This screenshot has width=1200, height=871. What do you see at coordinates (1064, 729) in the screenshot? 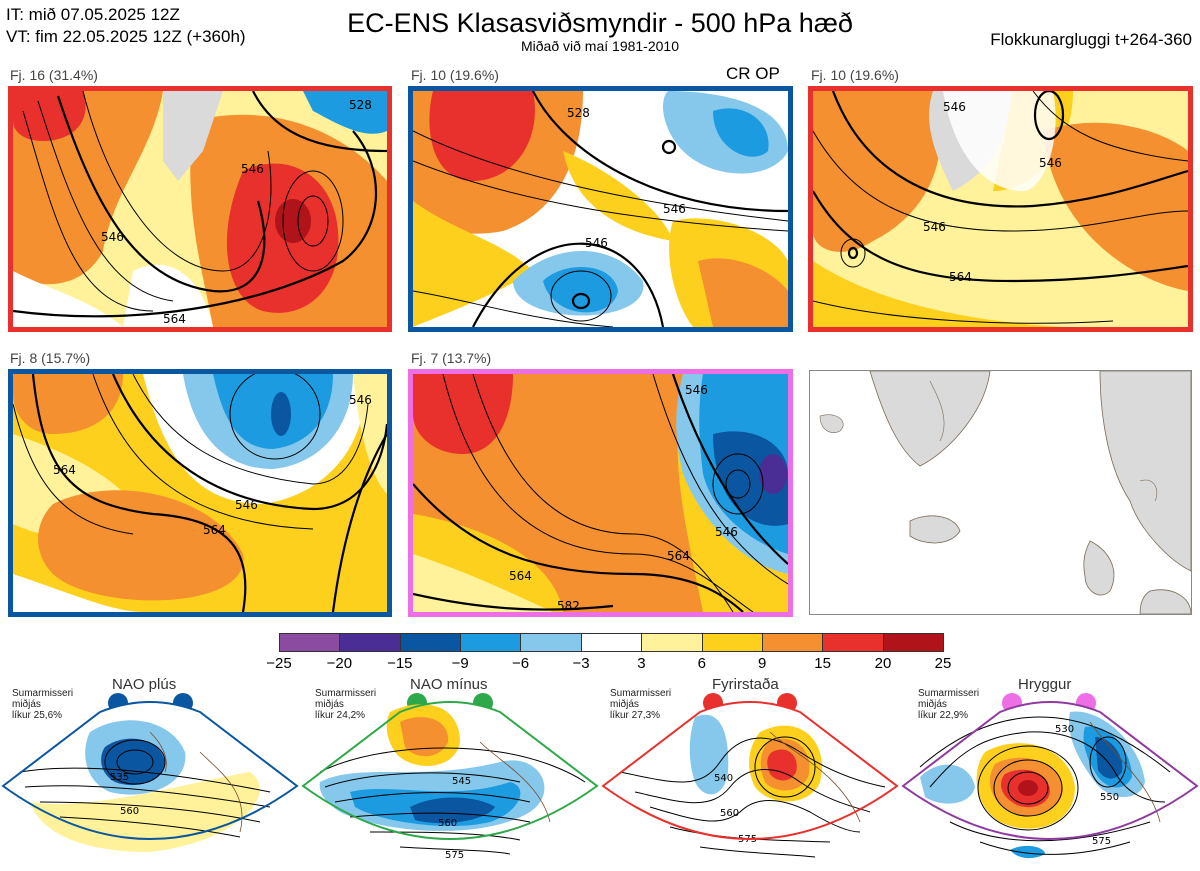
I see `contour-label: 530` at bounding box center [1064, 729].